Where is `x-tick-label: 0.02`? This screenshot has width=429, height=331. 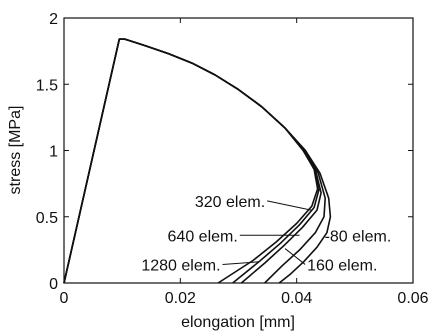 x-tick-label: 0.02 is located at coordinates (180, 298).